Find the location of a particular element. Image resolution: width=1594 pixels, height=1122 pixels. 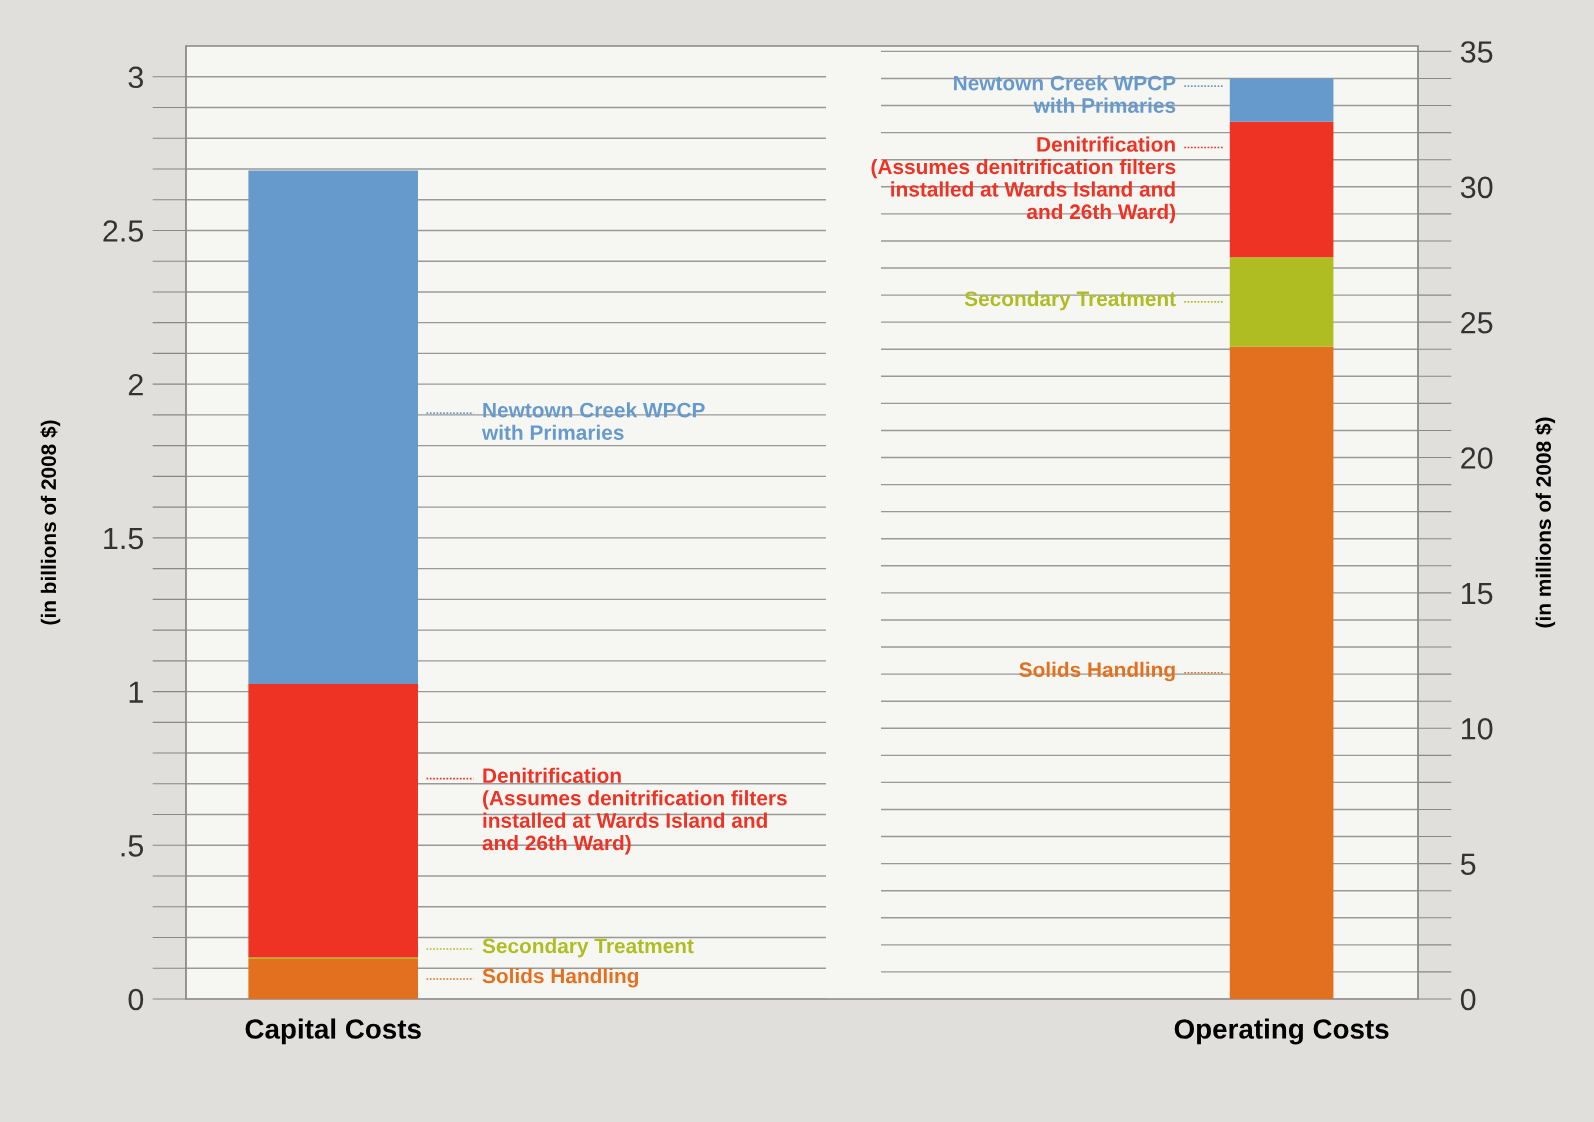

y-axis-title: (in millions of 2008 $) is located at coordinates (1545, 522).